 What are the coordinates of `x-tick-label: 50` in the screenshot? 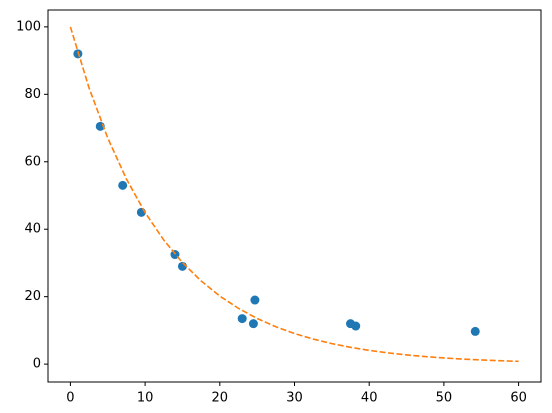 It's located at (444, 398).